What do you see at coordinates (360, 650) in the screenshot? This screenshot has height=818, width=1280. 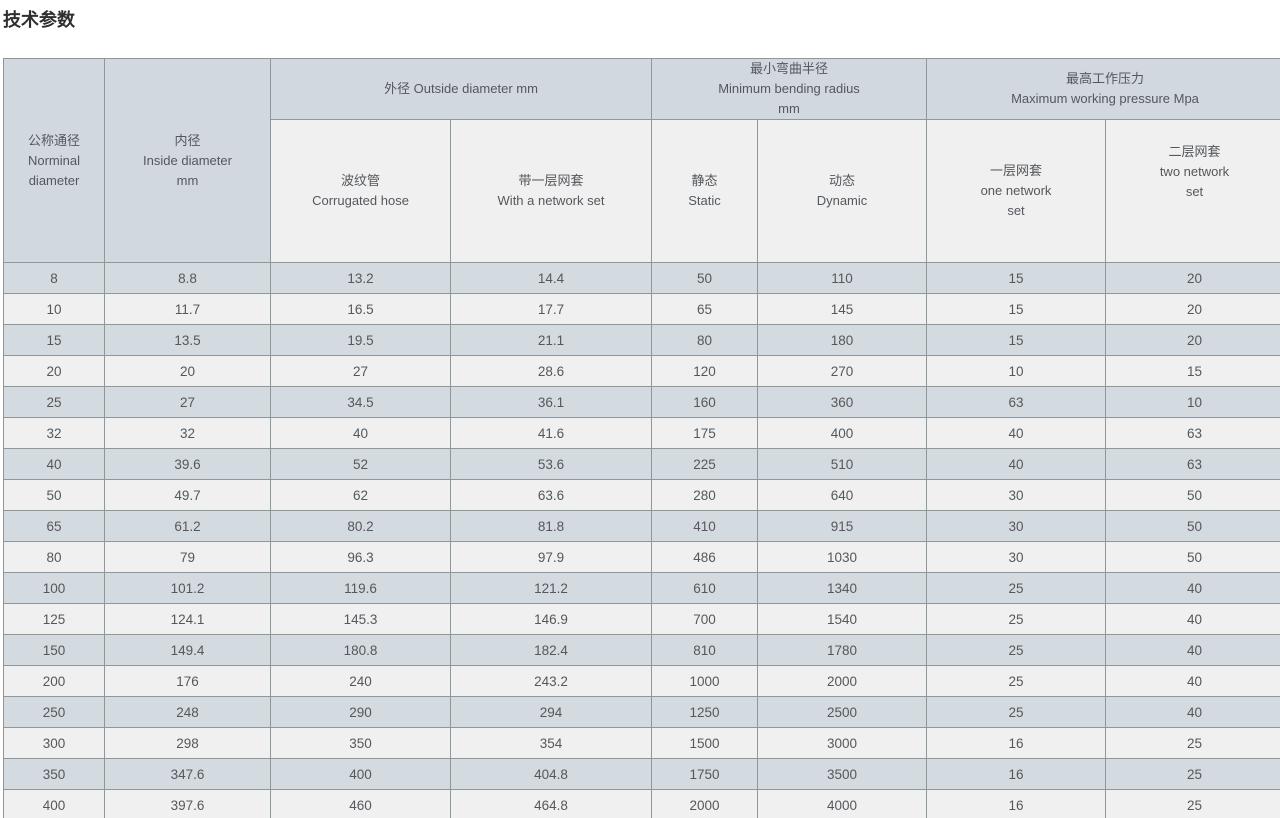 I see `cell-corrugated-hose: 180.8` at bounding box center [360, 650].